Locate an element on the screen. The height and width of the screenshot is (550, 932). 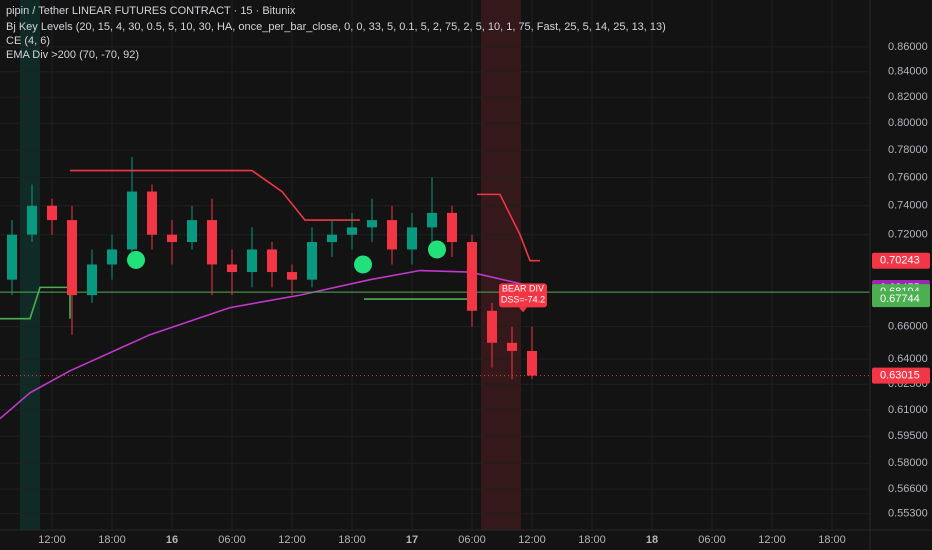
x-tick-label: 16 is located at coordinates (172, 540).